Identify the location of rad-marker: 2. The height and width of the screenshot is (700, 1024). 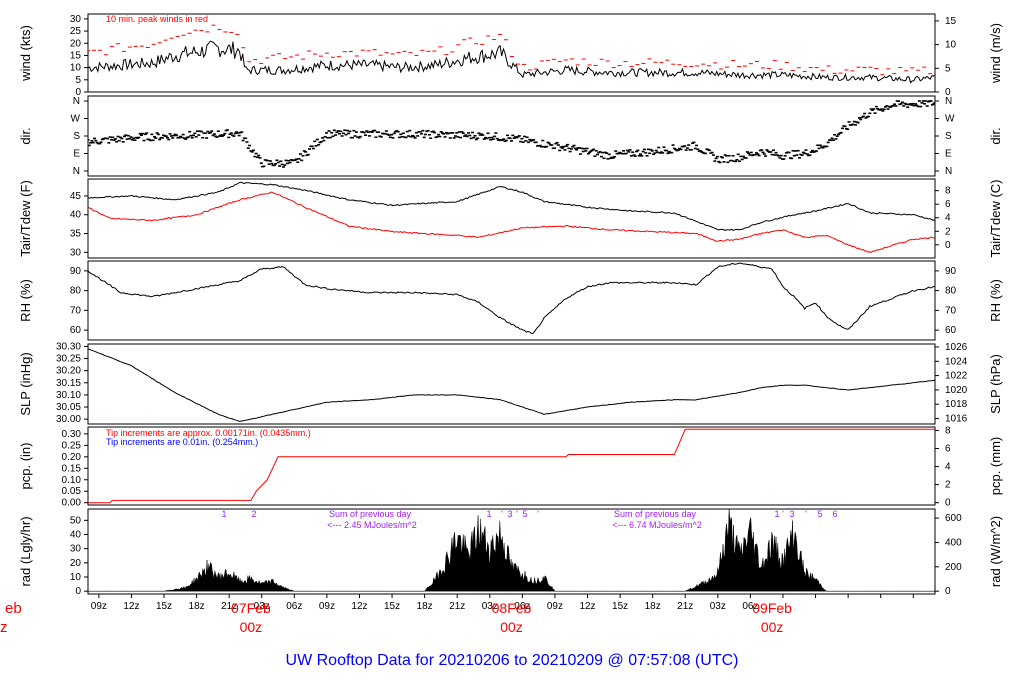
(253, 514).